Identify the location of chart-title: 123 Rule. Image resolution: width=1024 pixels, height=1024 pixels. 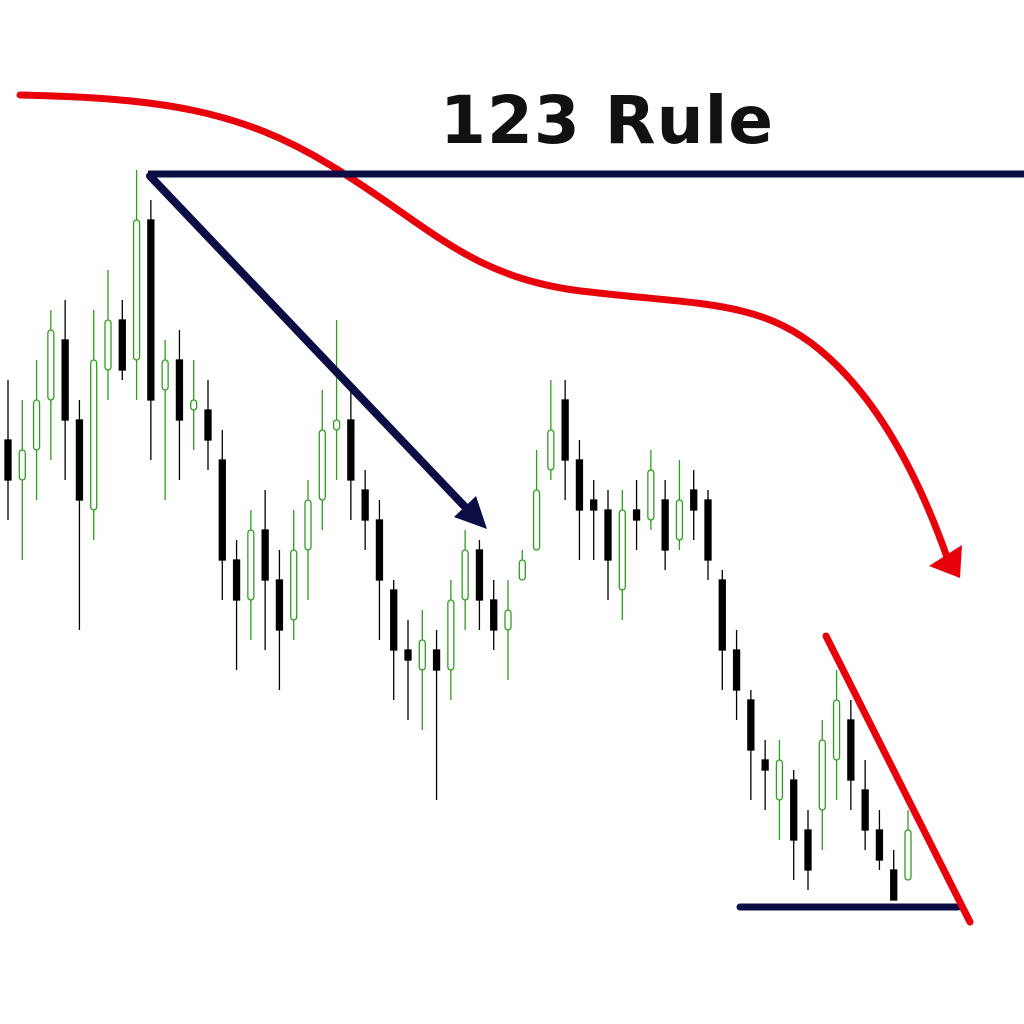
(607, 120).